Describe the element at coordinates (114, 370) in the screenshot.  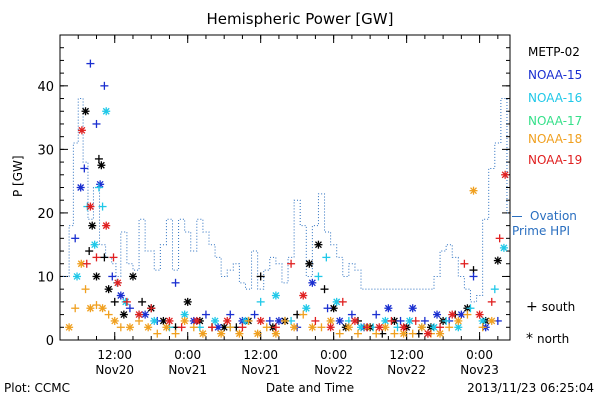
I see `x-tick-label-date: Nov20` at that location.